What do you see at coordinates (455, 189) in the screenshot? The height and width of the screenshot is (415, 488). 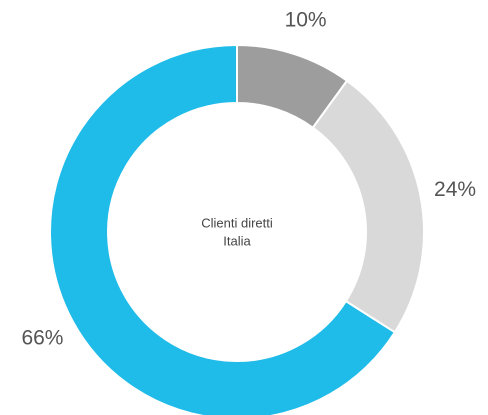 I see `value-label: 24%` at bounding box center [455, 189].